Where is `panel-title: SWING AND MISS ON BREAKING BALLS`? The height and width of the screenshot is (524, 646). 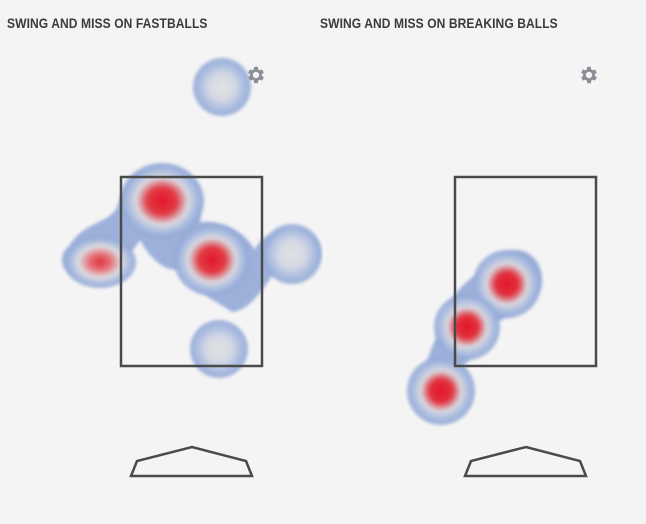 panel-title: SWING AND MISS ON BREAKING BALLS is located at coordinates (439, 23).